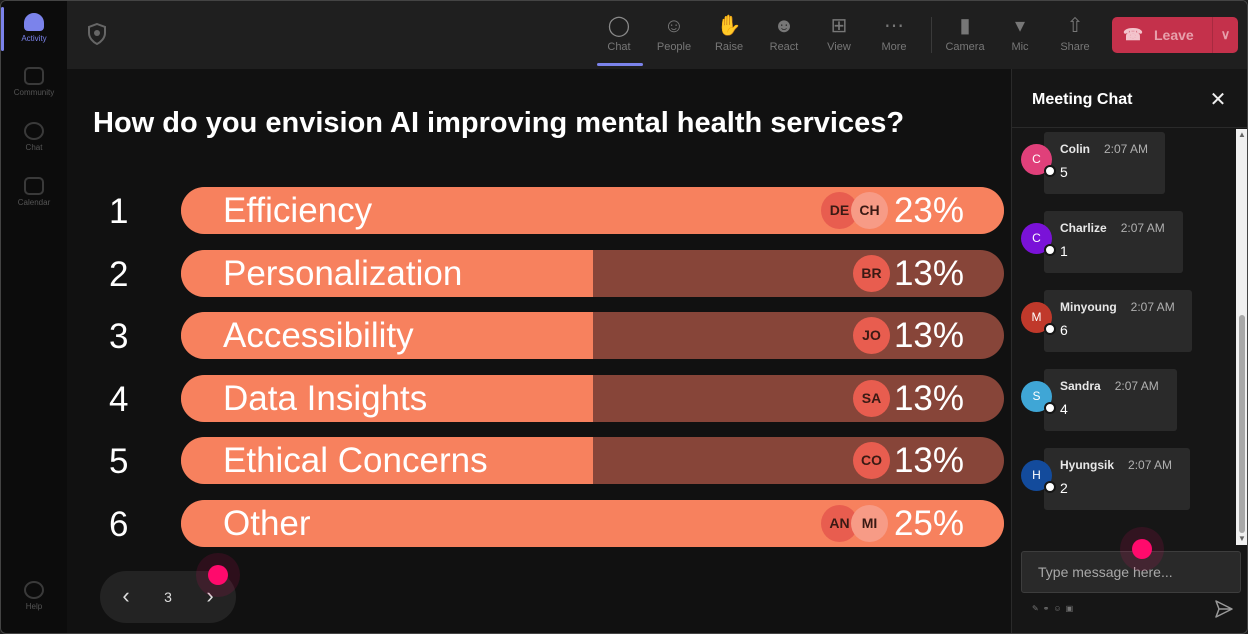  I want to click on scroll-thumb, so click(1242, 424).